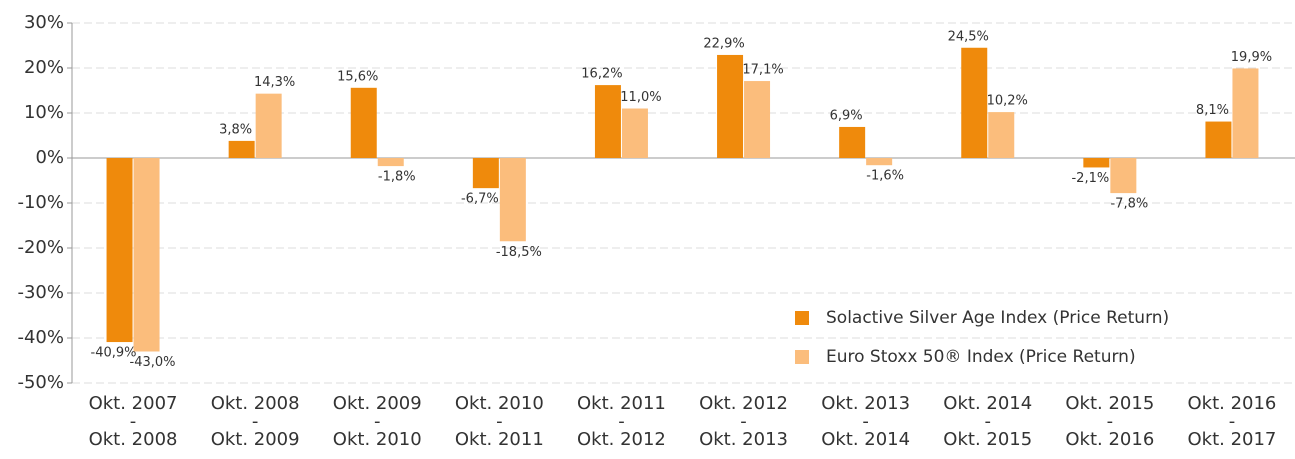 The image size is (1295, 459). I want to click on value-label: 15,6%, so click(357, 76).